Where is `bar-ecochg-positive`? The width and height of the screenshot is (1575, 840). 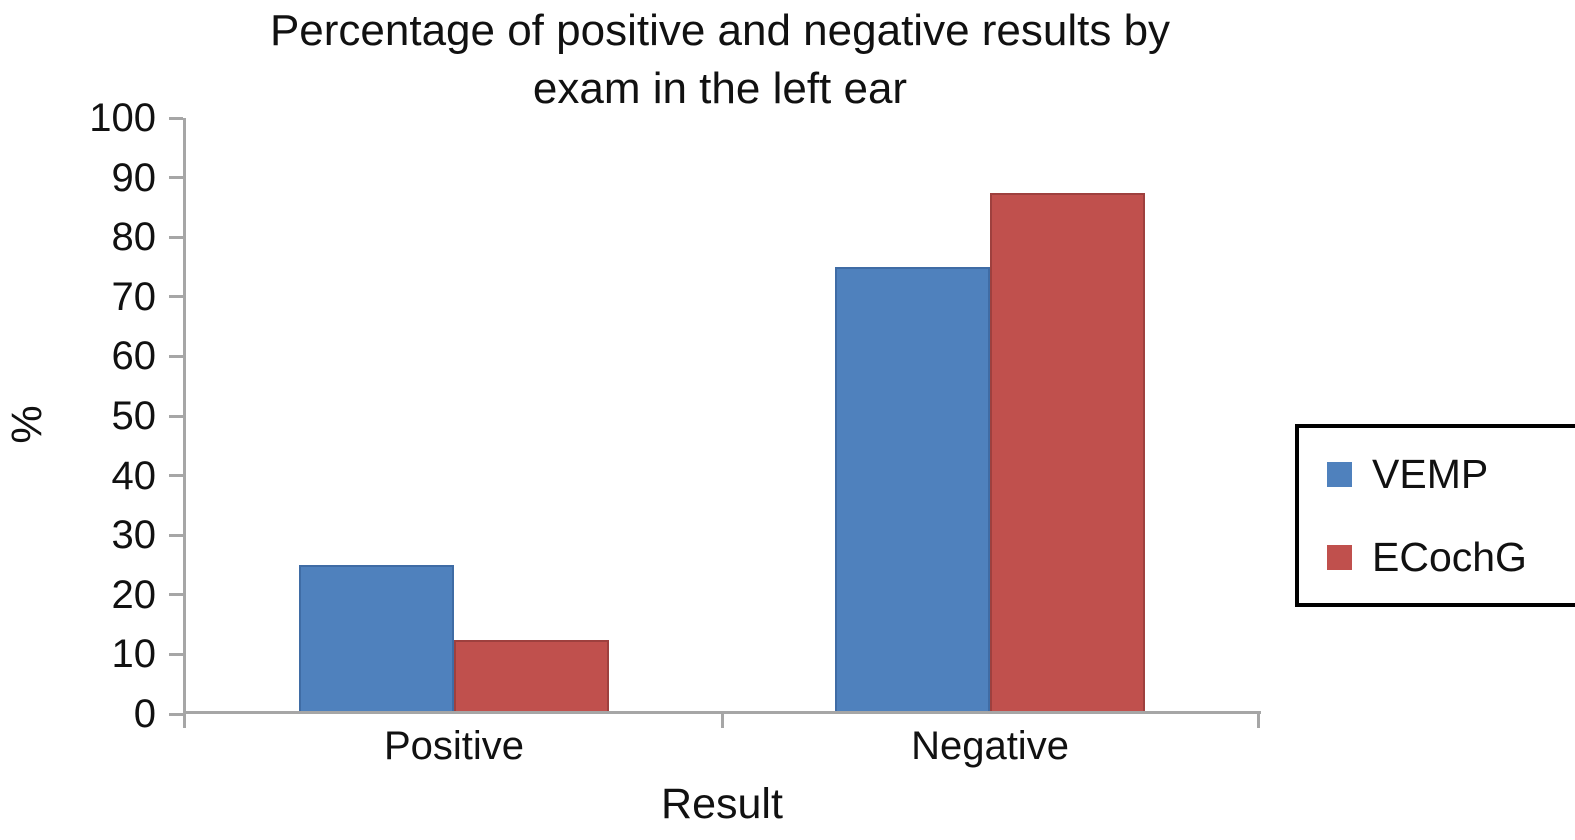
bar-ecochg-positive is located at coordinates (531, 676).